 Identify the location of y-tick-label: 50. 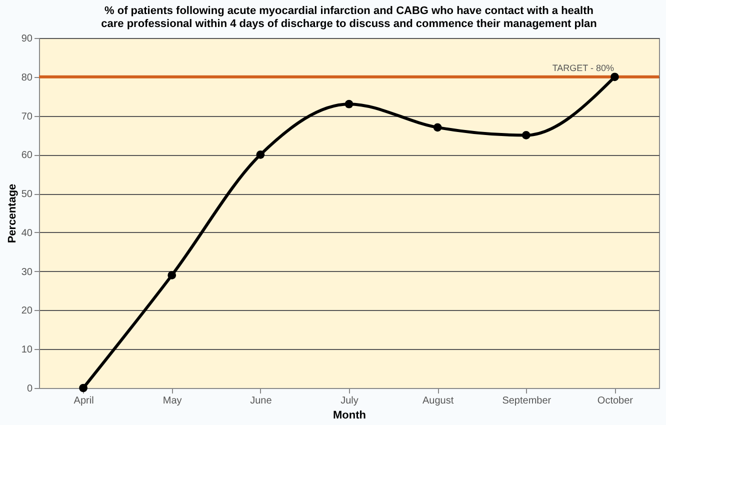
(27, 194).